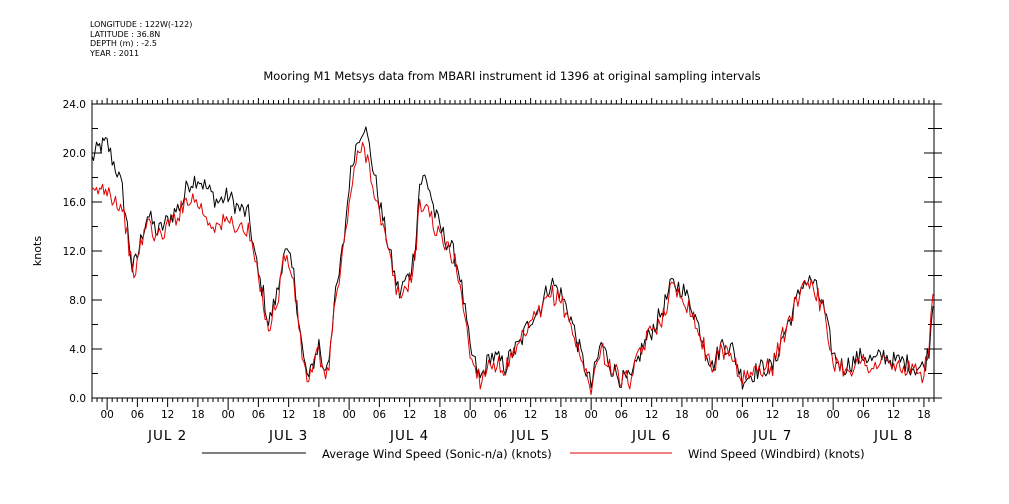 This screenshot has width=1009, height=504. What do you see at coordinates (772, 436) in the screenshot?
I see `x-date-label: JUL 7` at bounding box center [772, 436].